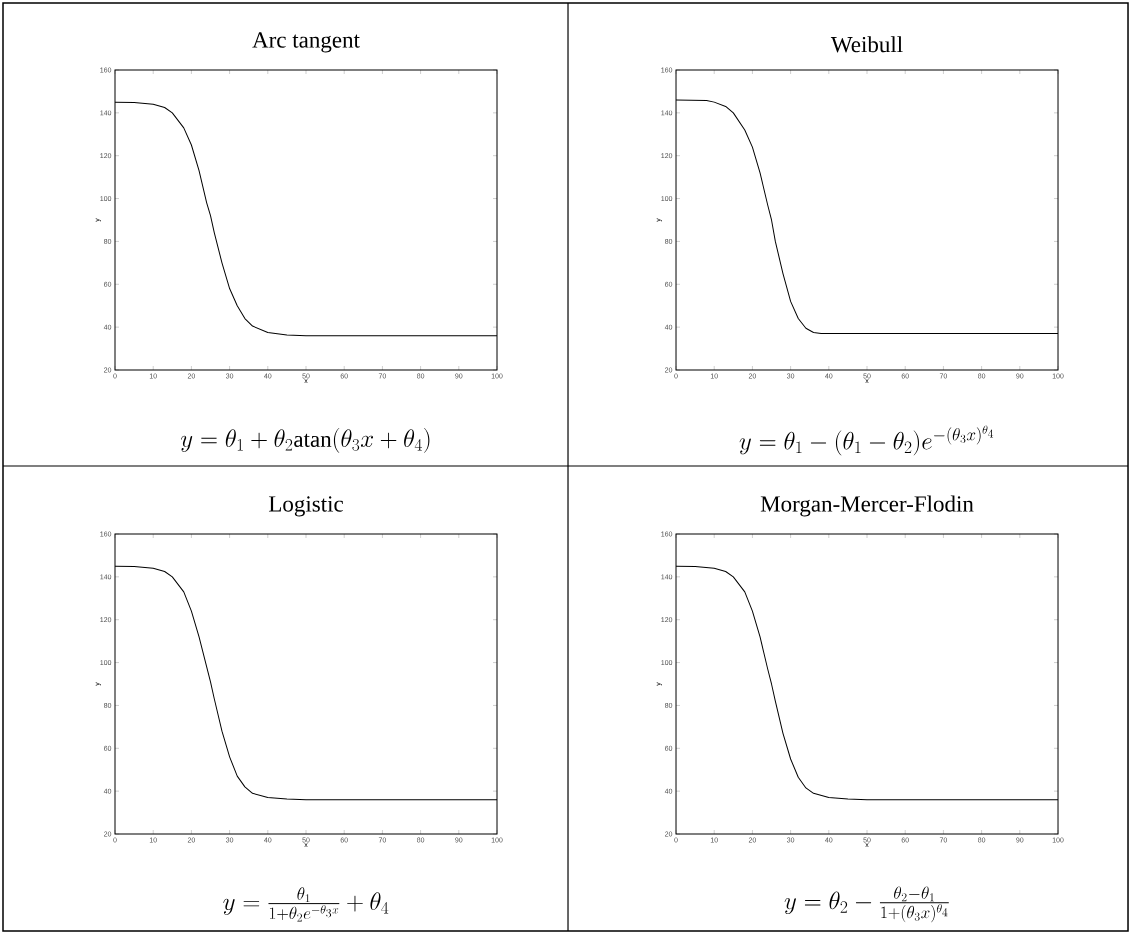  What do you see at coordinates (866, 440) in the screenshot?
I see `text: $y = \theta_1 - (\theta_1 - \theta_2)e^{-(\theta_3 x)^{\theta_4}}$` at bounding box center [866, 440].